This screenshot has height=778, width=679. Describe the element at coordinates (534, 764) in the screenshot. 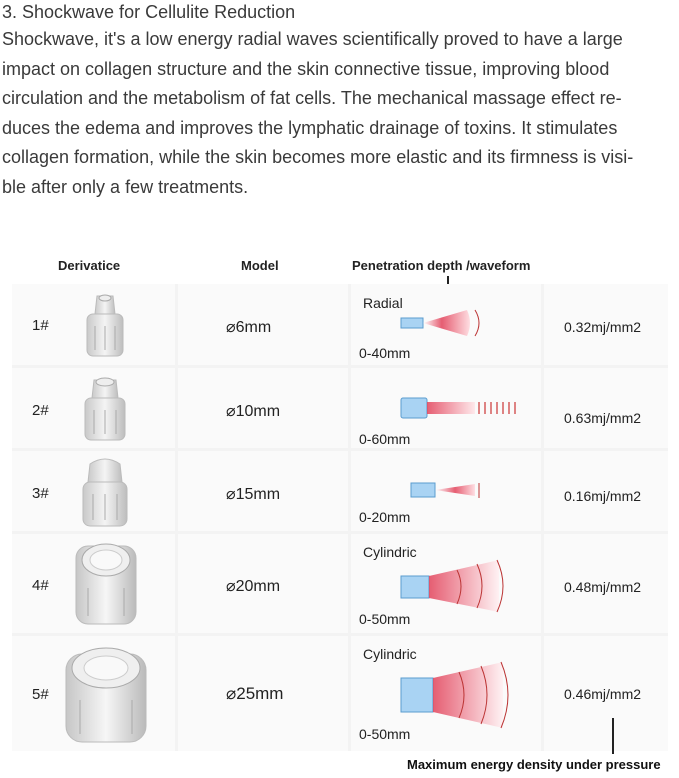

I see `energy-caption: Maximum energy density under pressure` at that location.